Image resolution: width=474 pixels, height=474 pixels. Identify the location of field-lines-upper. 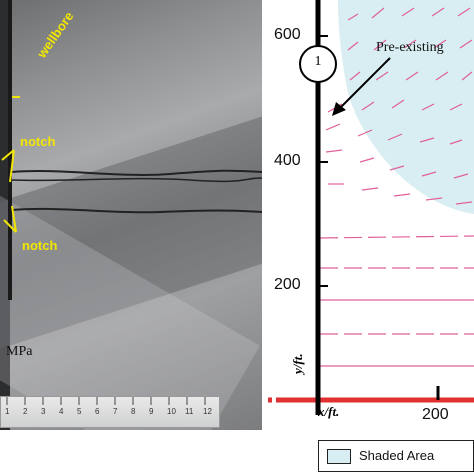
(399, 106).